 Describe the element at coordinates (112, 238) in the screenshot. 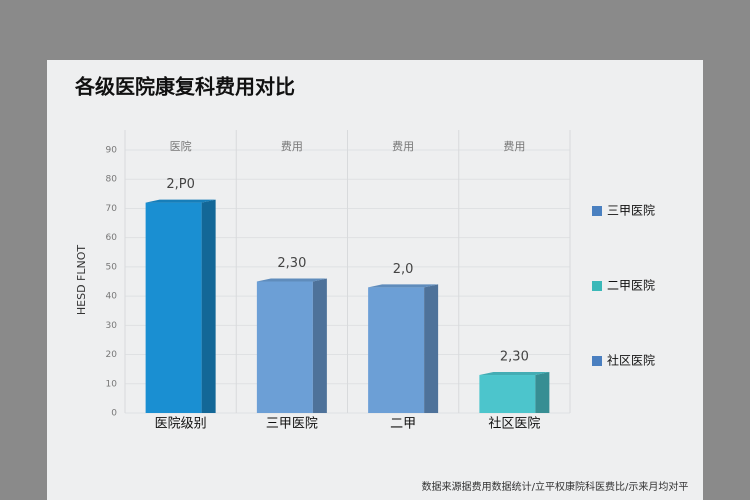

I see `y-tick-label: 60` at that location.